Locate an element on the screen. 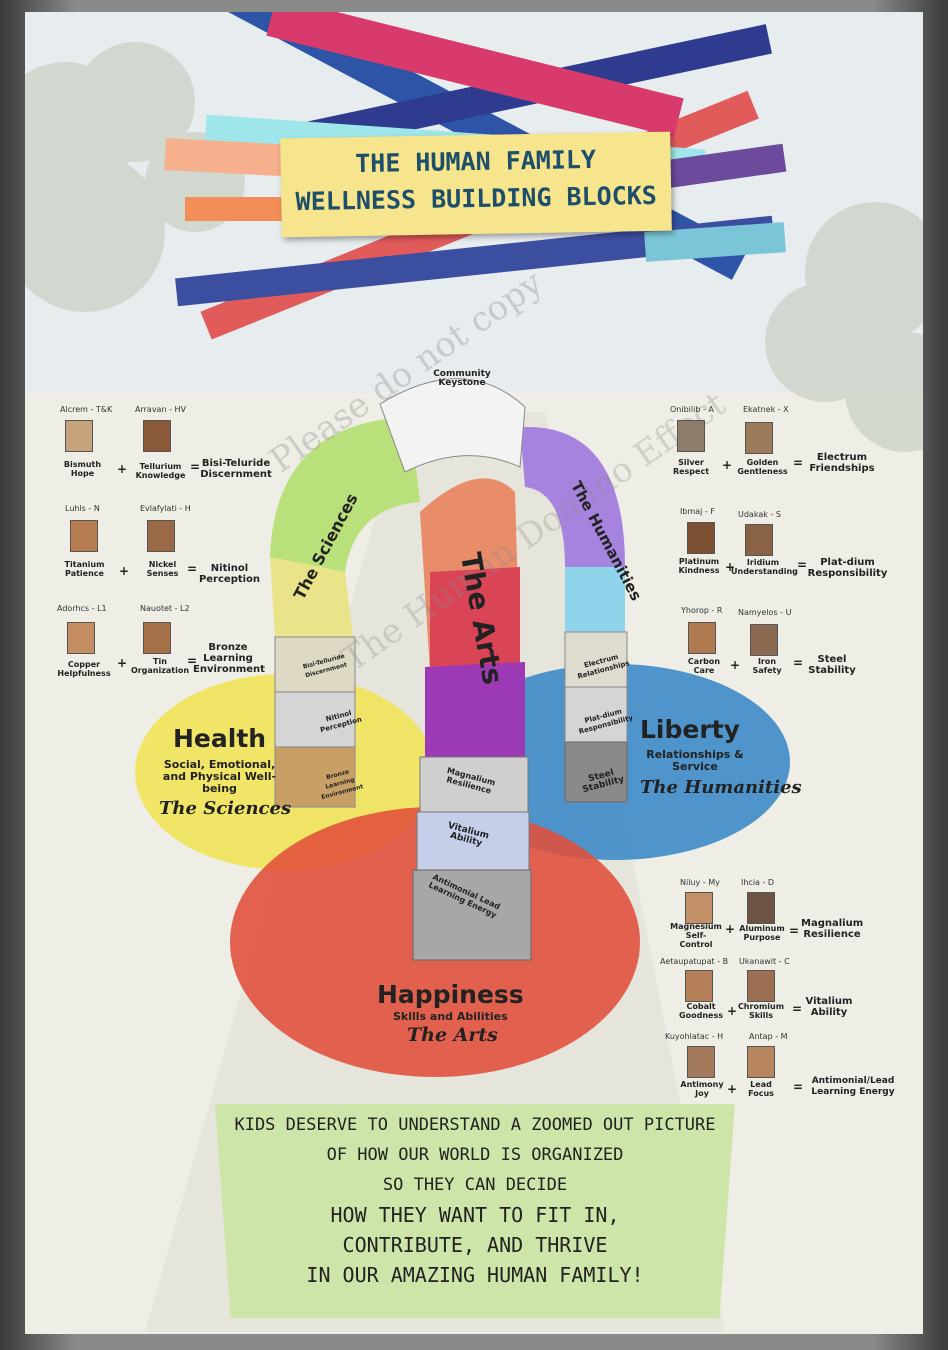 Image resolution: width=948 pixels, height=1350 pixels. trait-a: Magnesium Self-Control is located at coordinates (696, 935).